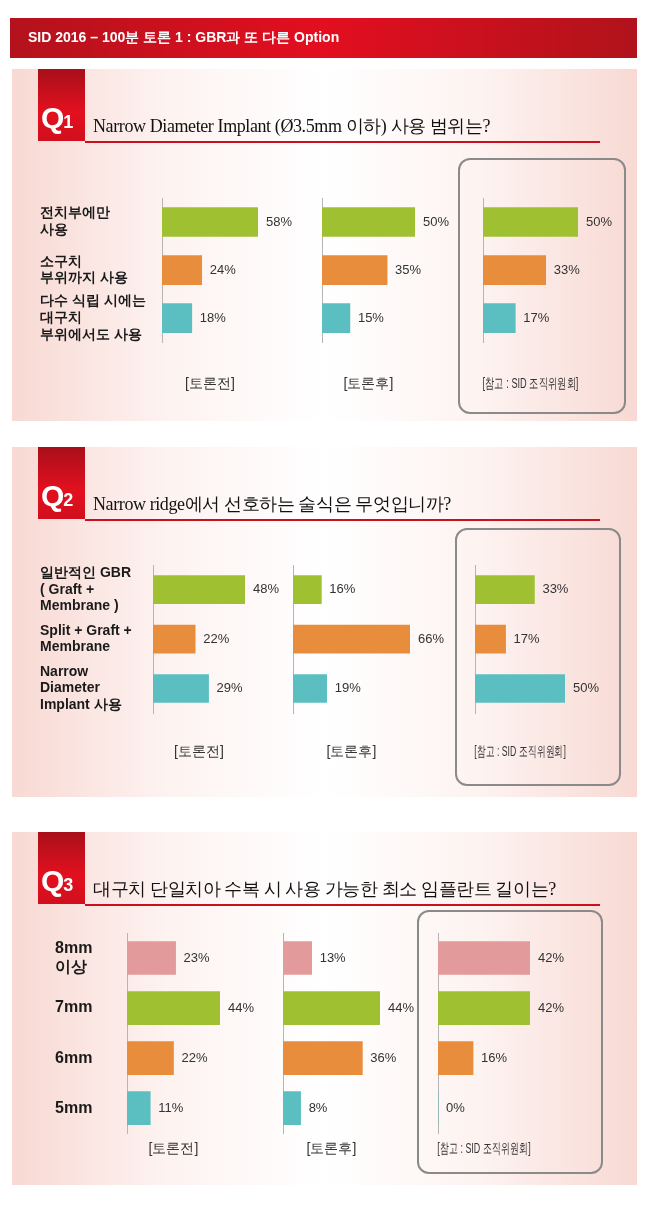 The width and height of the screenshot is (645, 1232). What do you see at coordinates (93, 317) in the screenshot?
I see `y-tick-label: 다수 식립 시에는 대구치 부위에서도 사용` at bounding box center [93, 317].